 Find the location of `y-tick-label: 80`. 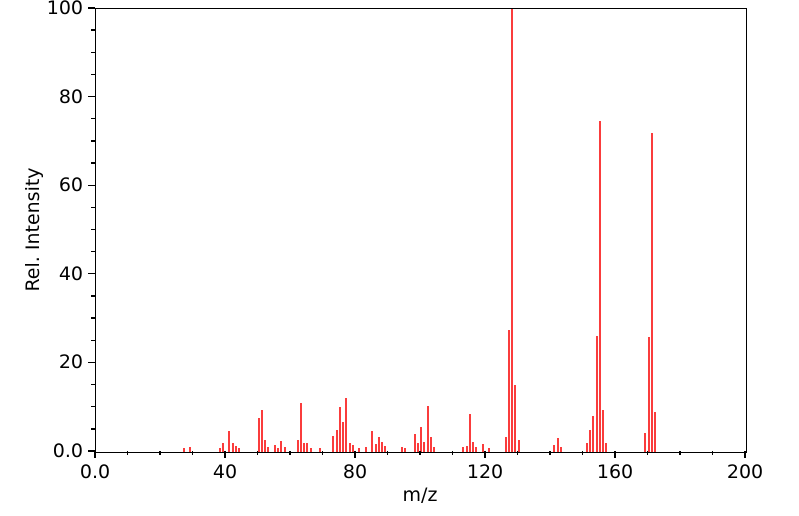

y-tick-label: 80 is located at coordinates (70, 96).